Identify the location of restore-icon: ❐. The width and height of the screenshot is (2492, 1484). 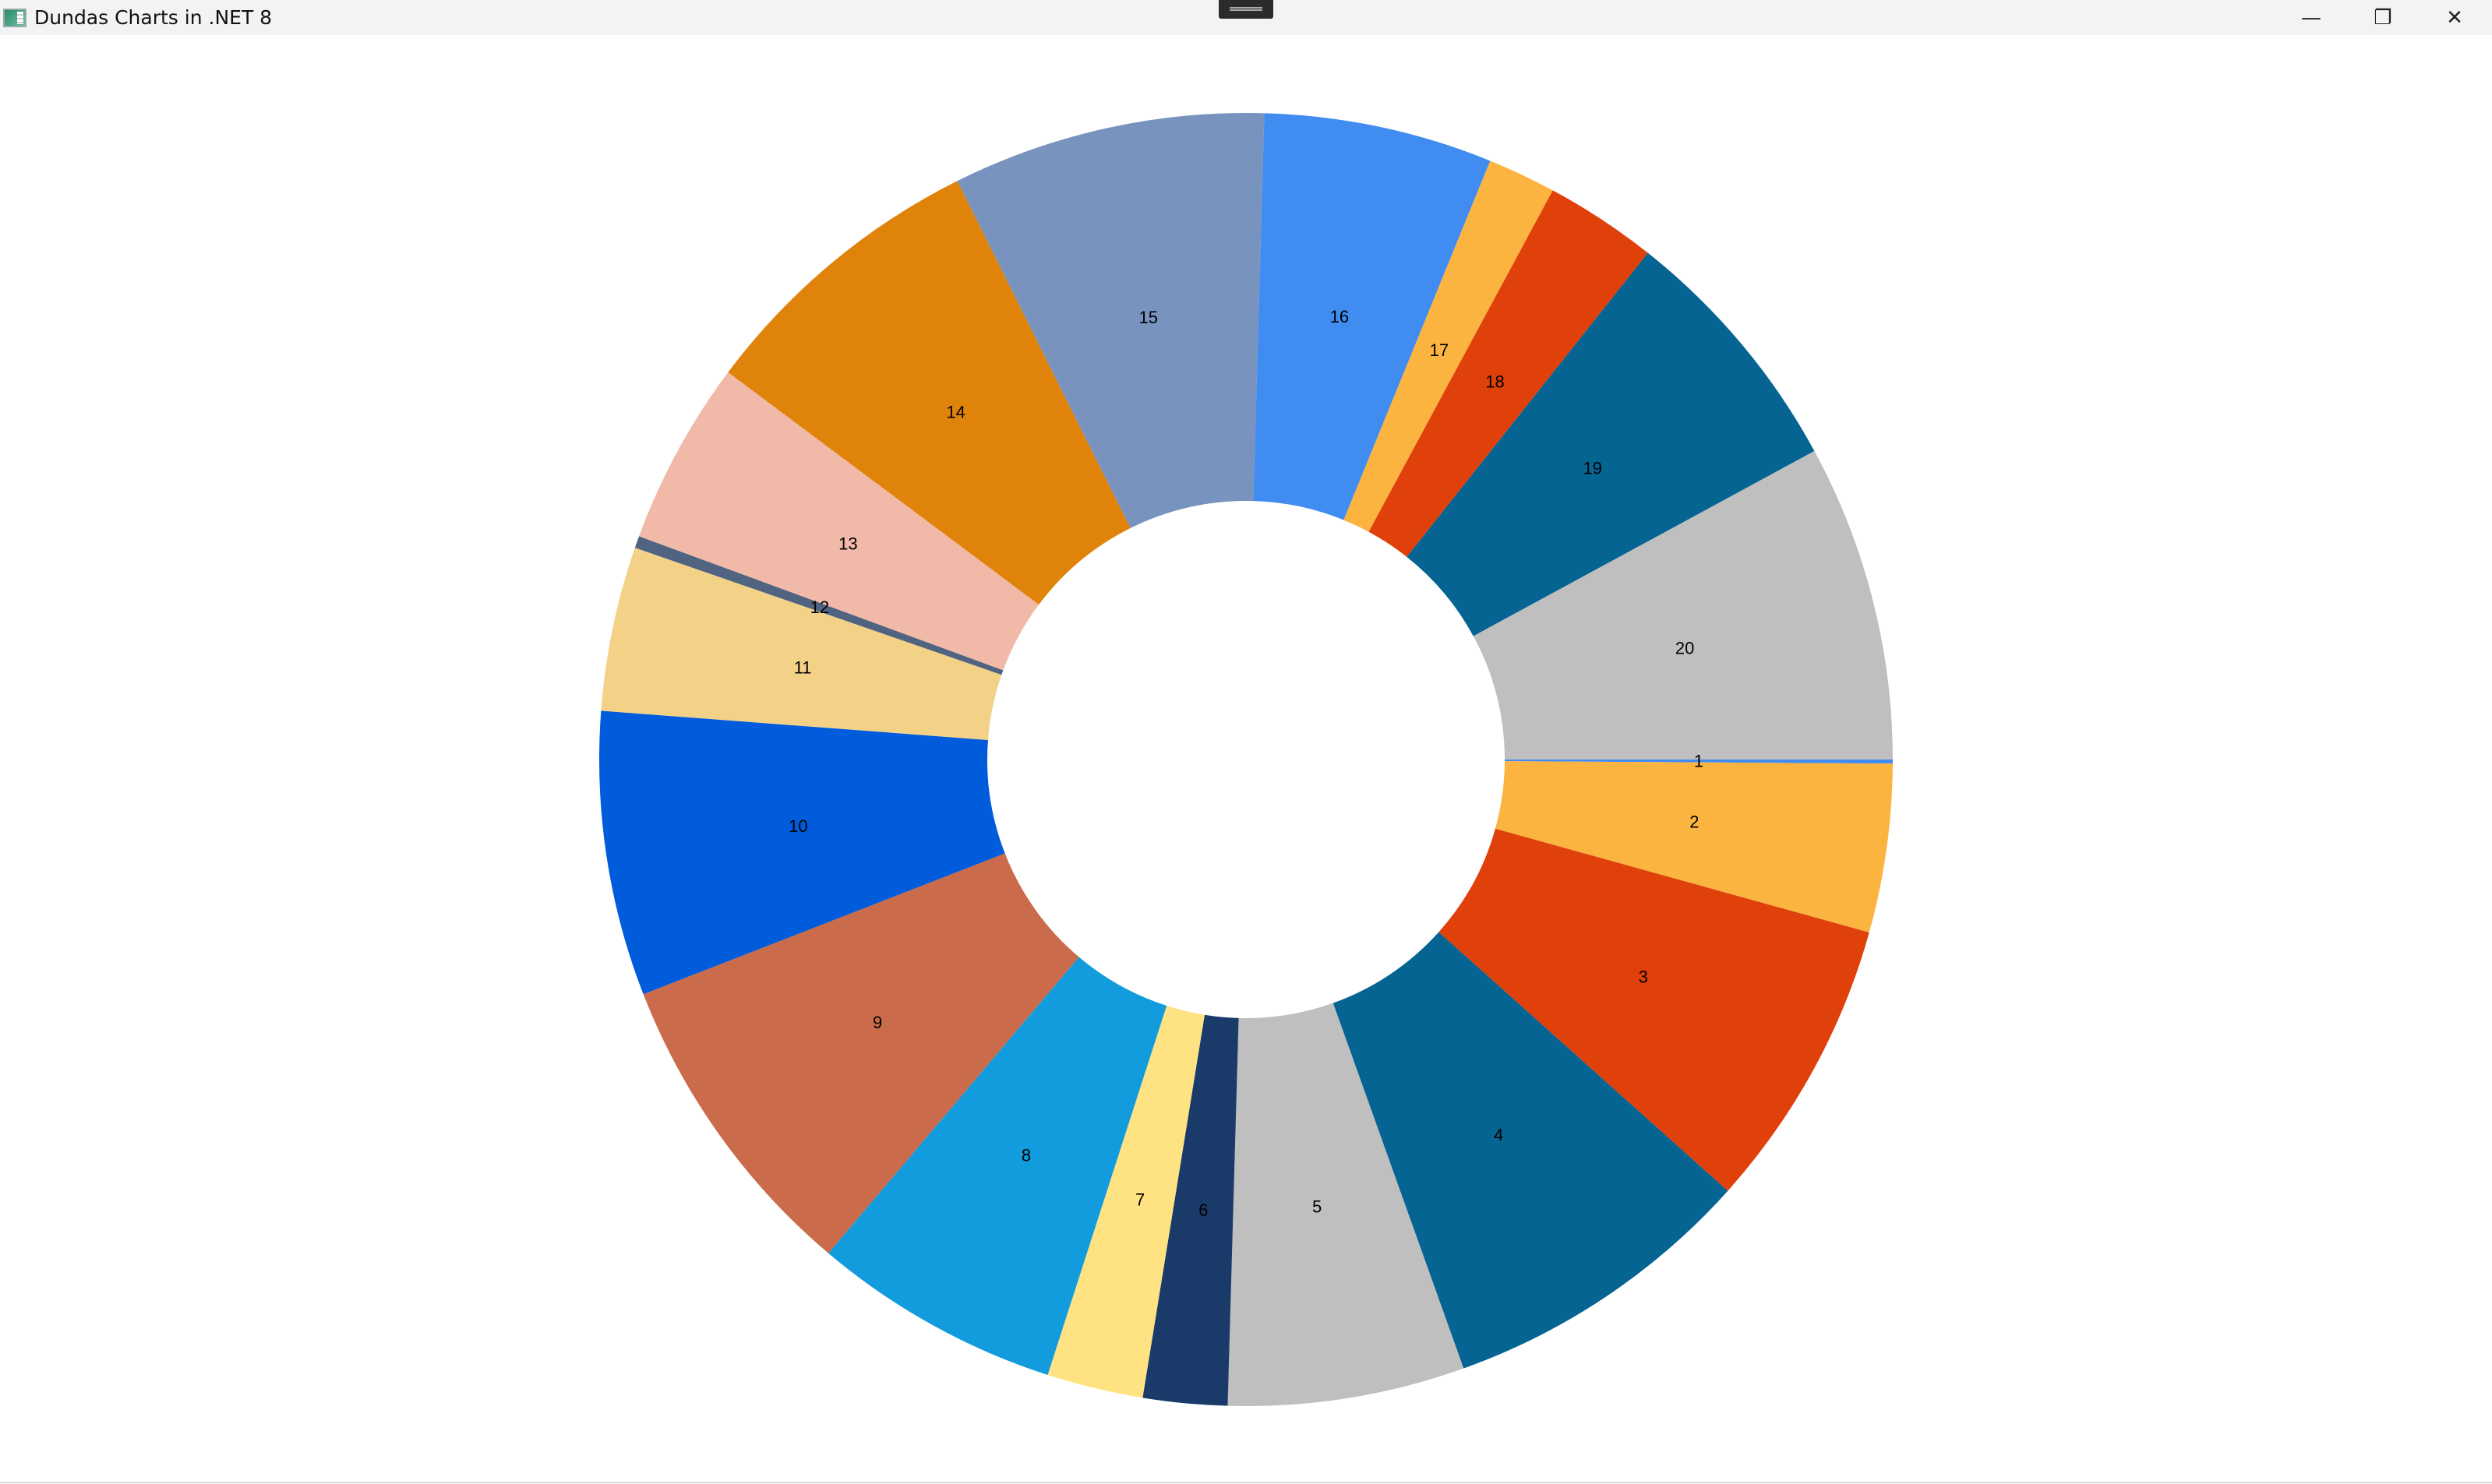
(2383, 17).